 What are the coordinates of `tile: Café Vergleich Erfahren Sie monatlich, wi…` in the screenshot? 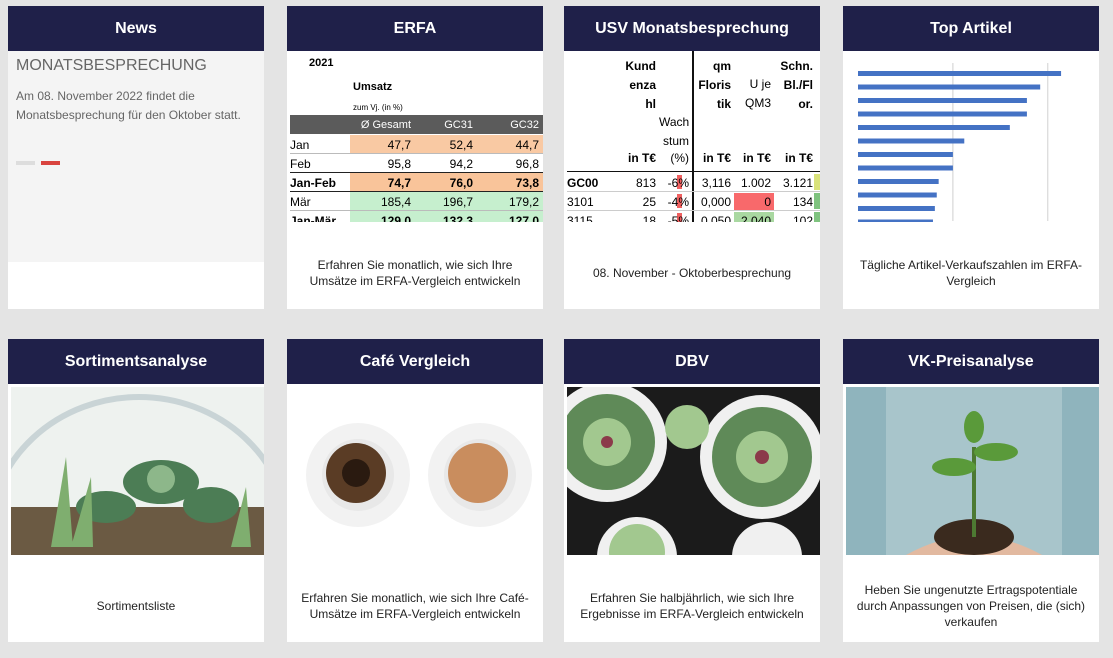 It's located at (415, 490).